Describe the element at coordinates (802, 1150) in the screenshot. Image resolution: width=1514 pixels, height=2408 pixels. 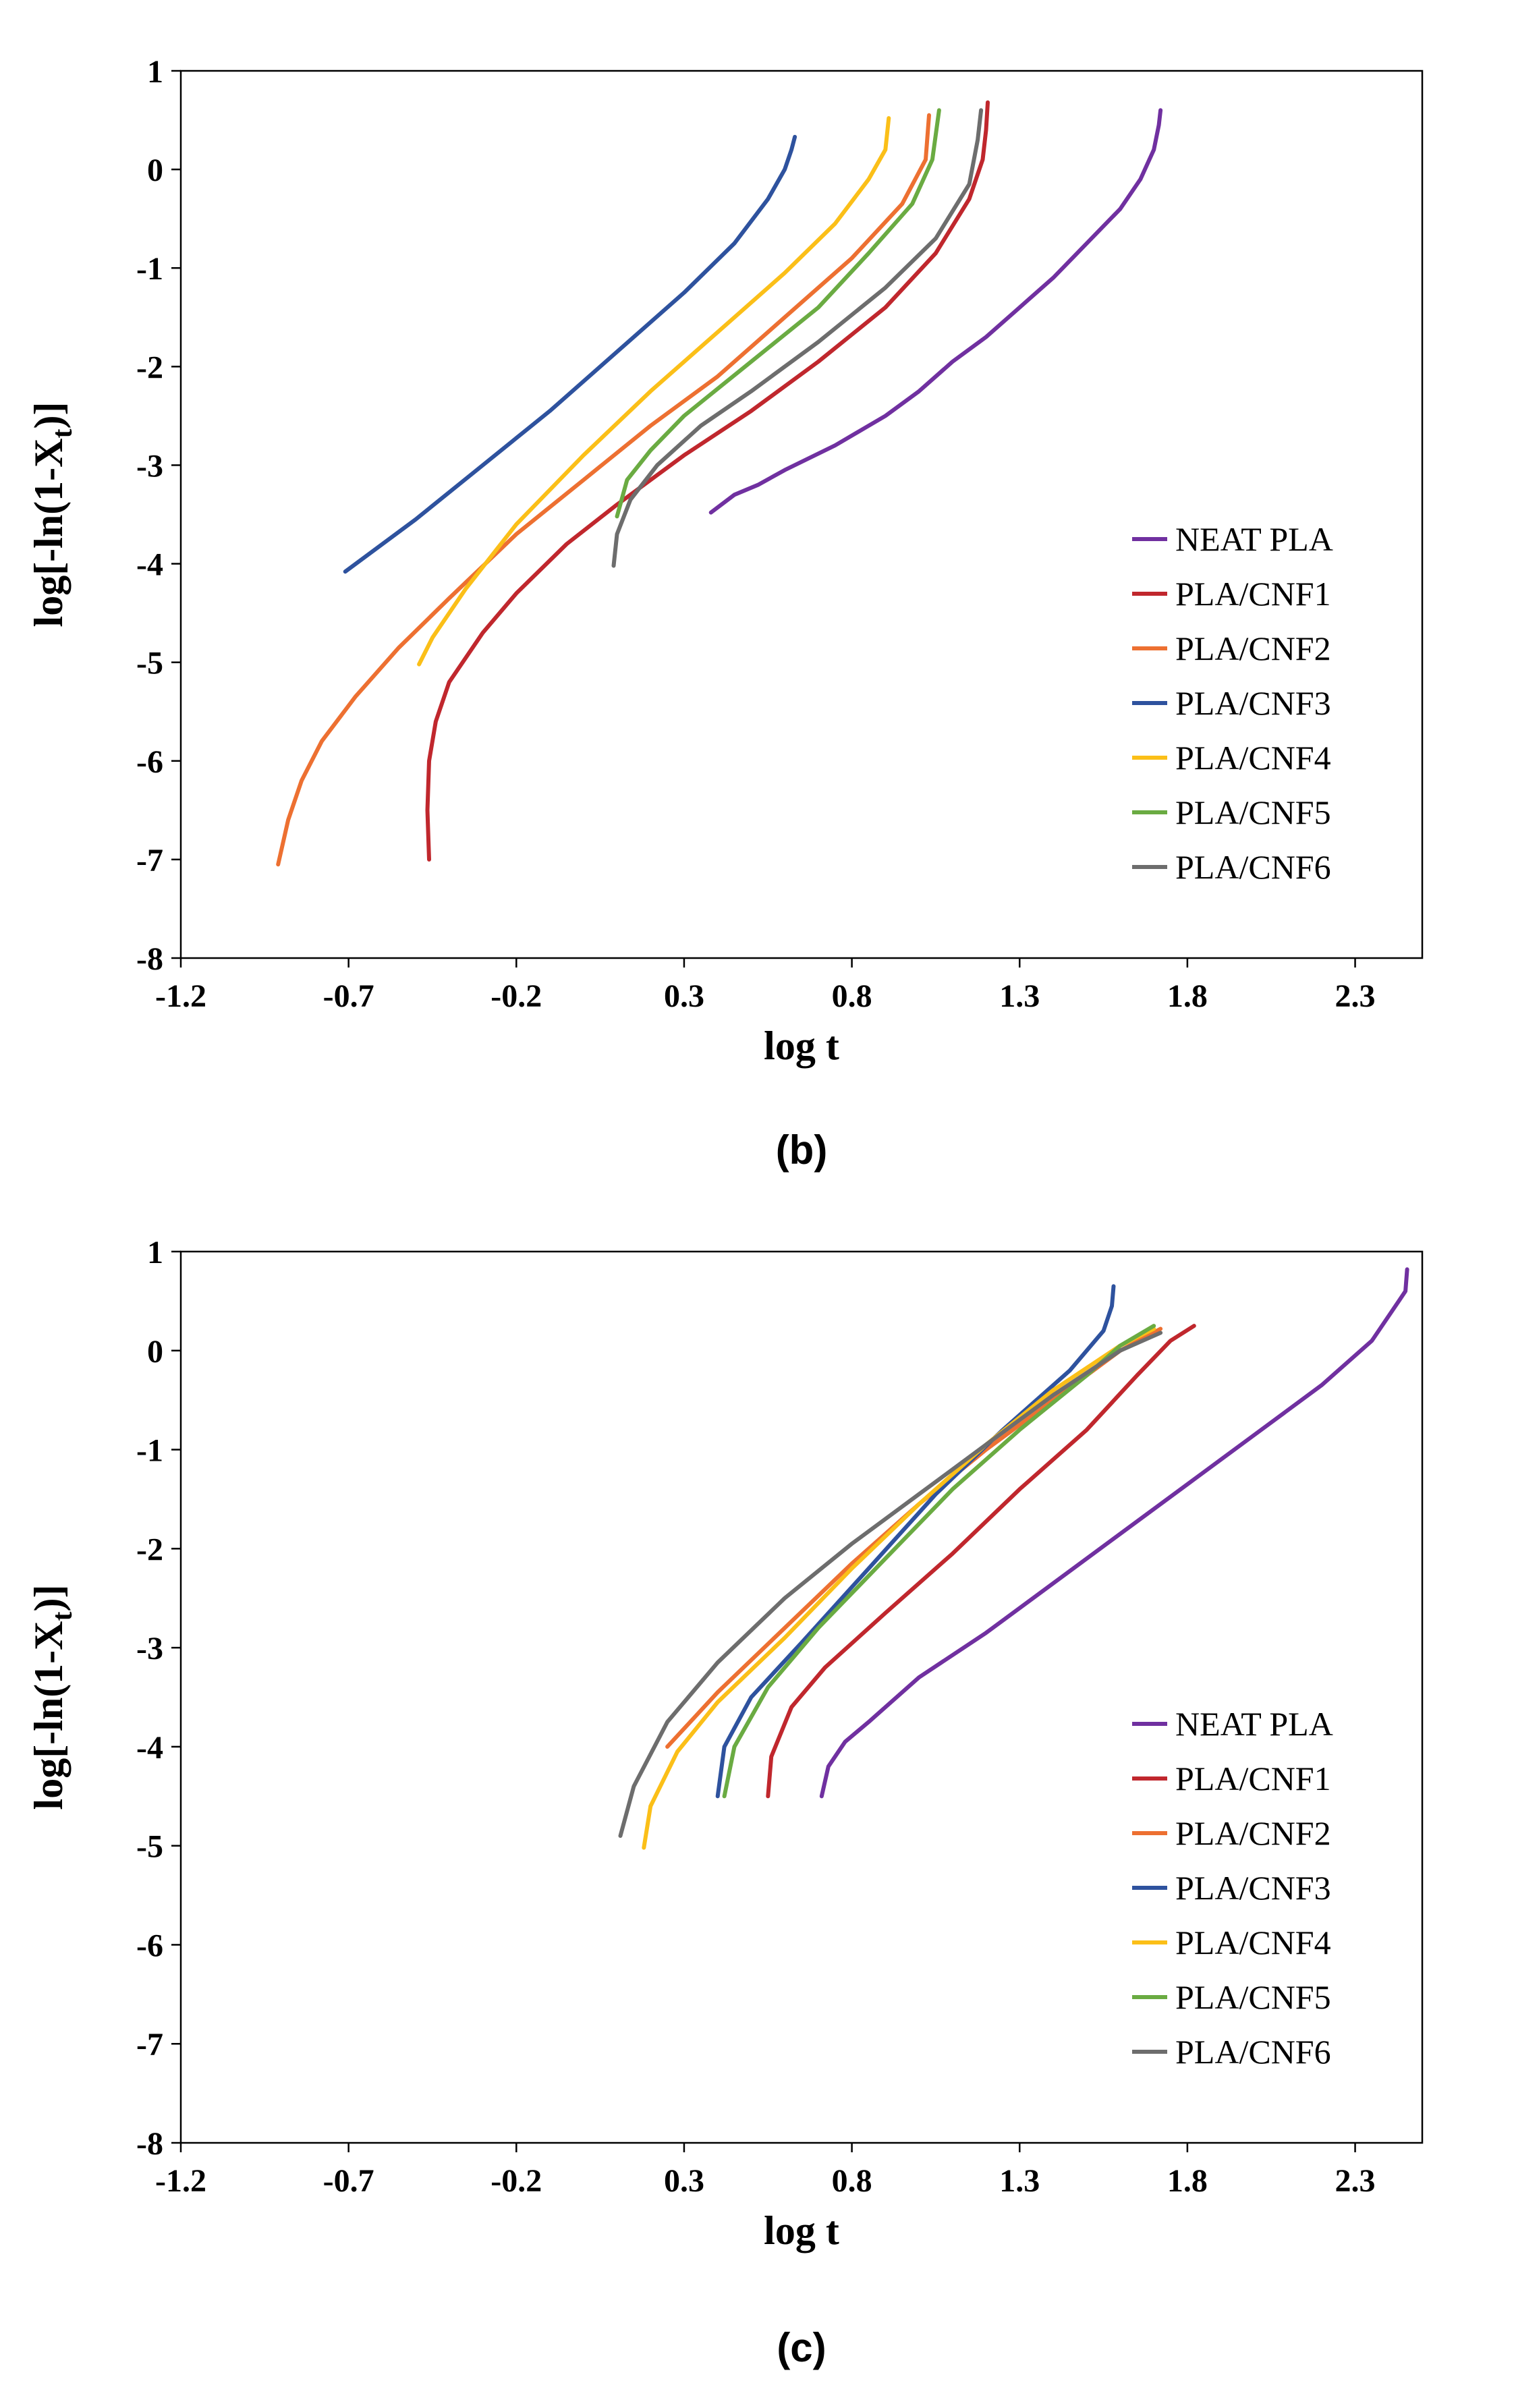
I see `panel-label: (b)` at that location.